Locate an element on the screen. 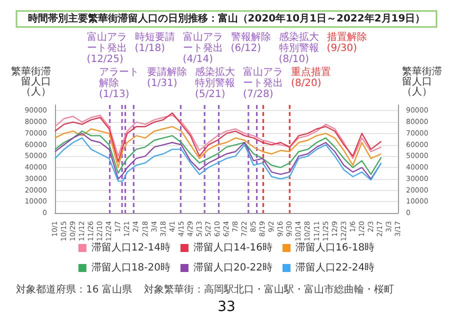  legend-label: 滞留人口16-18時 is located at coordinates (335, 248).